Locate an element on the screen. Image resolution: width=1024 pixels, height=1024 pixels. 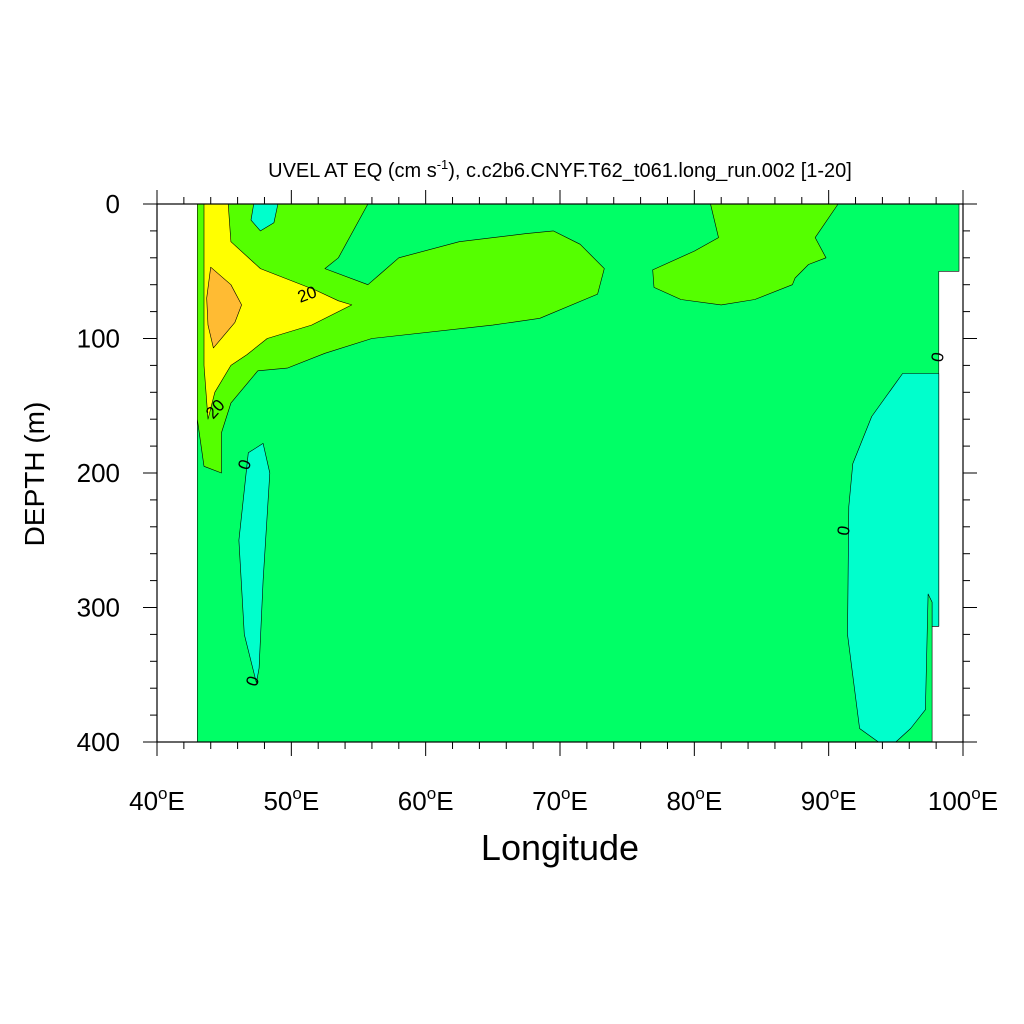
region-band-10-20-west is located at coordinates (401, 338).